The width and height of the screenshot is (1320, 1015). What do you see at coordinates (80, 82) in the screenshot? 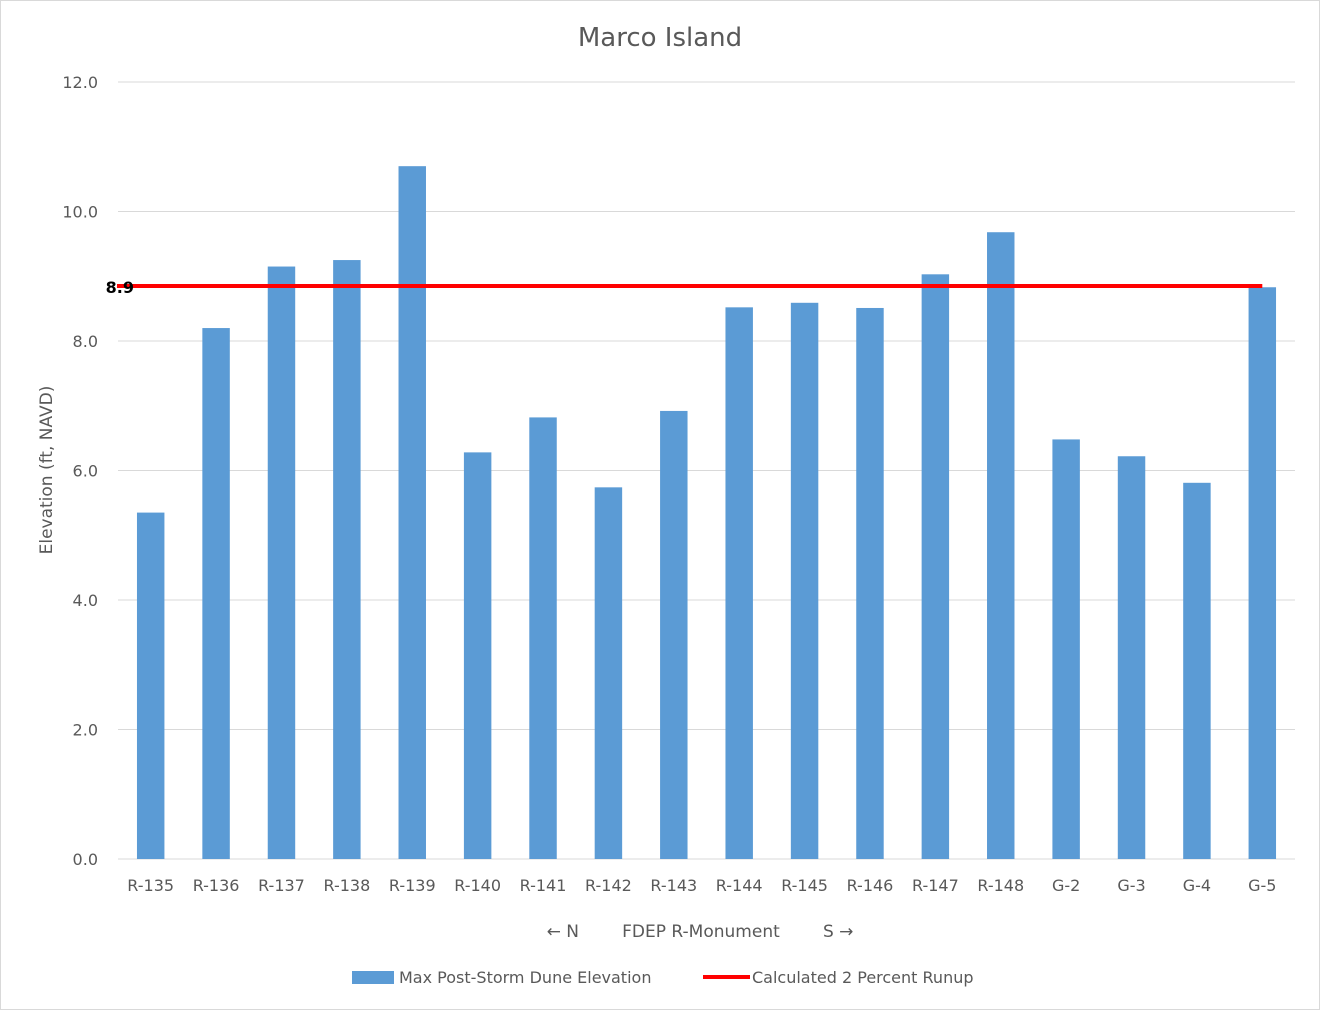
I see `y-tick-label: 12.0` at bounding box center [80, 82].